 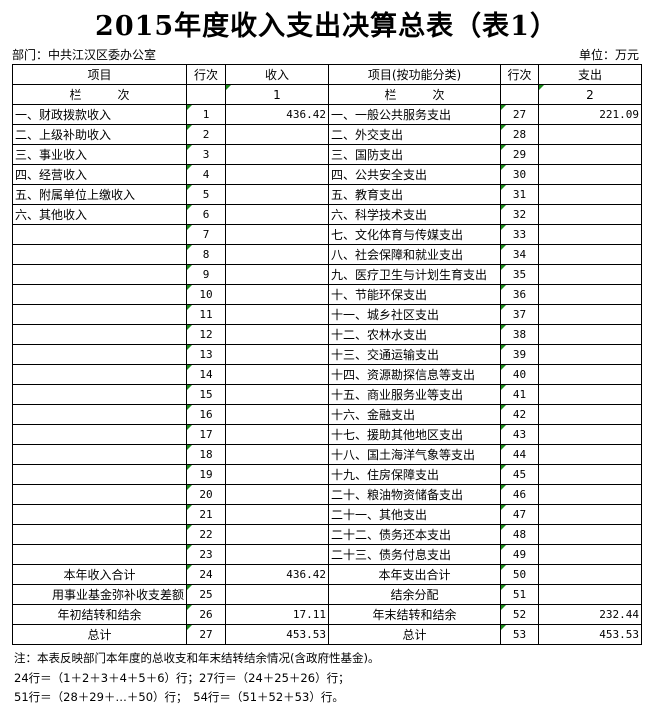 I want to click on income-item: 用事业基金弥补收支差额, so click(x=99, y=594).